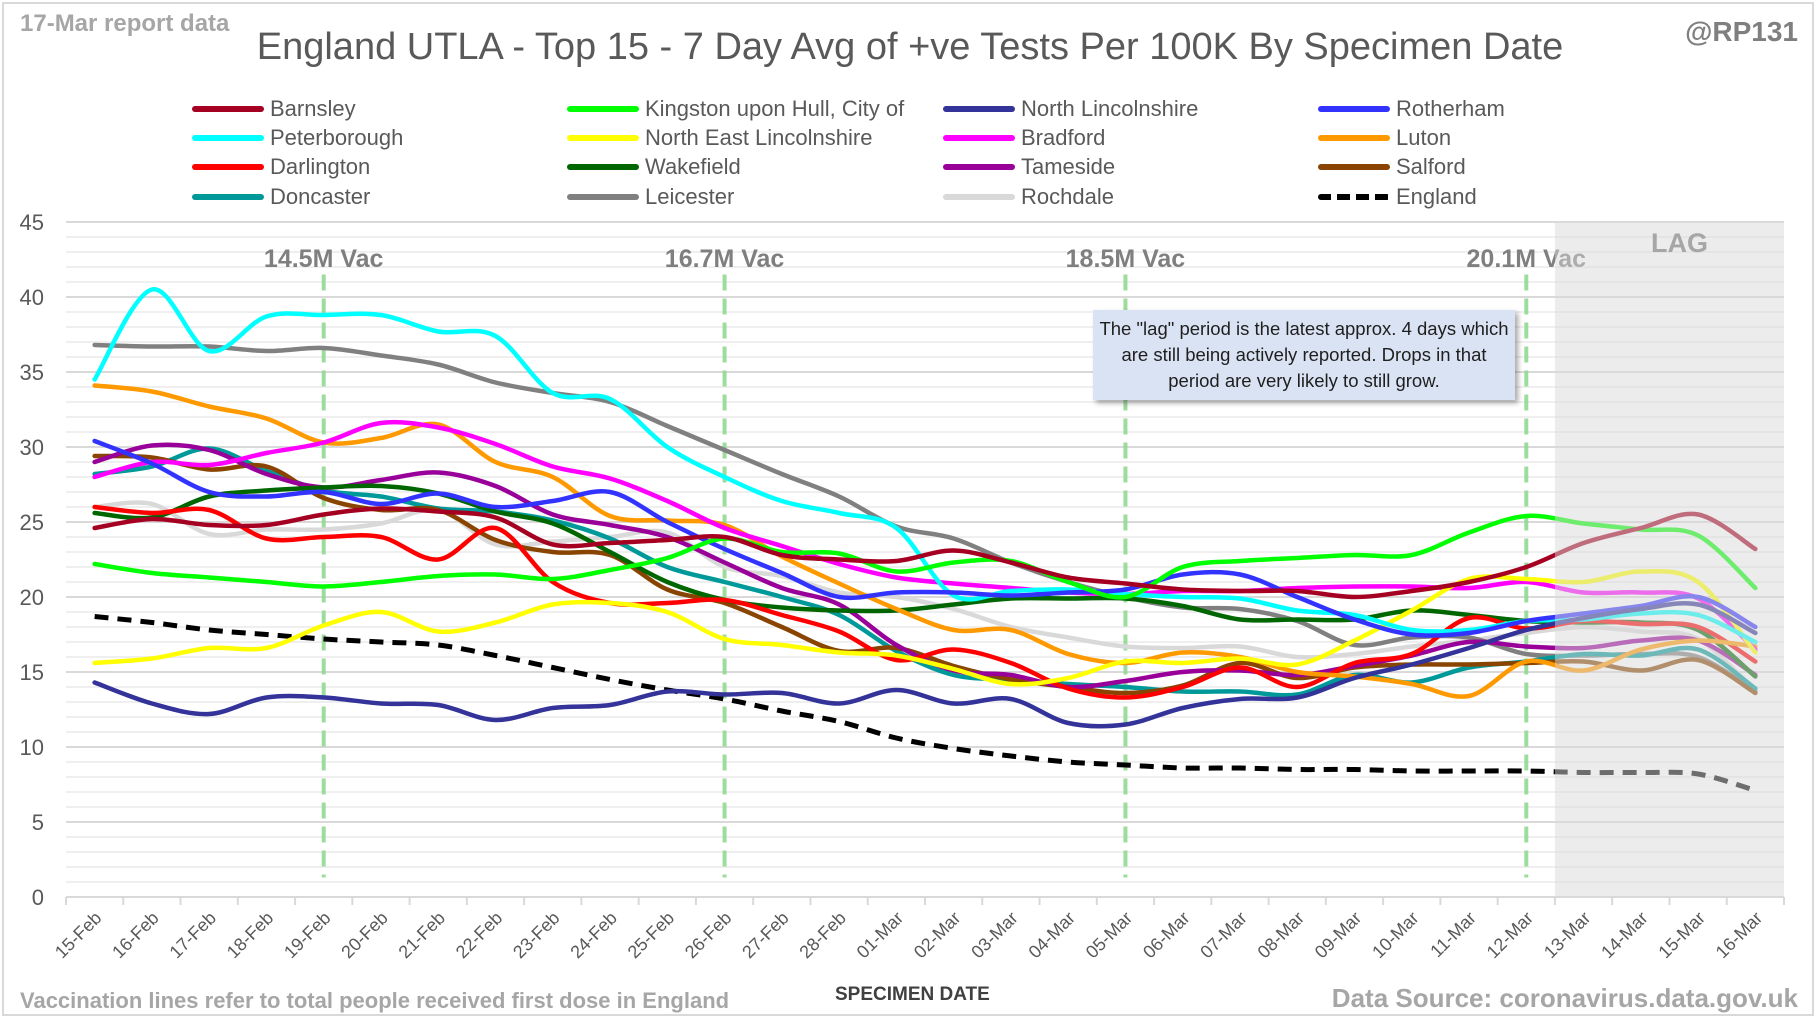 The height and width of the screenshot is (1022, 1820). I want to click on y-tick-label: 20, so click(32, 597).